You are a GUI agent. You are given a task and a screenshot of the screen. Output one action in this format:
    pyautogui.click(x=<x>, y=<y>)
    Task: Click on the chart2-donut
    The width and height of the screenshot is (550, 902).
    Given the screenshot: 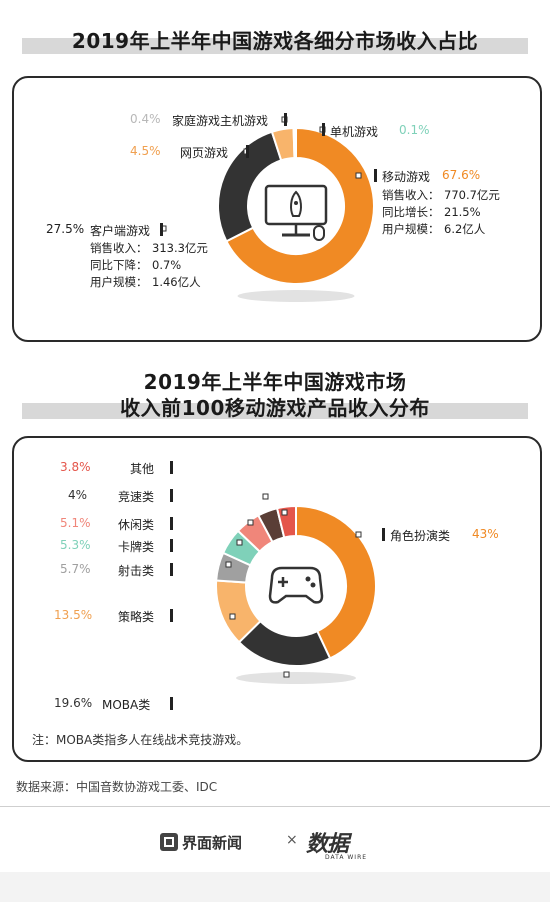 What is the action you would take?
    pyautogui.click(x=296, y=588)
    